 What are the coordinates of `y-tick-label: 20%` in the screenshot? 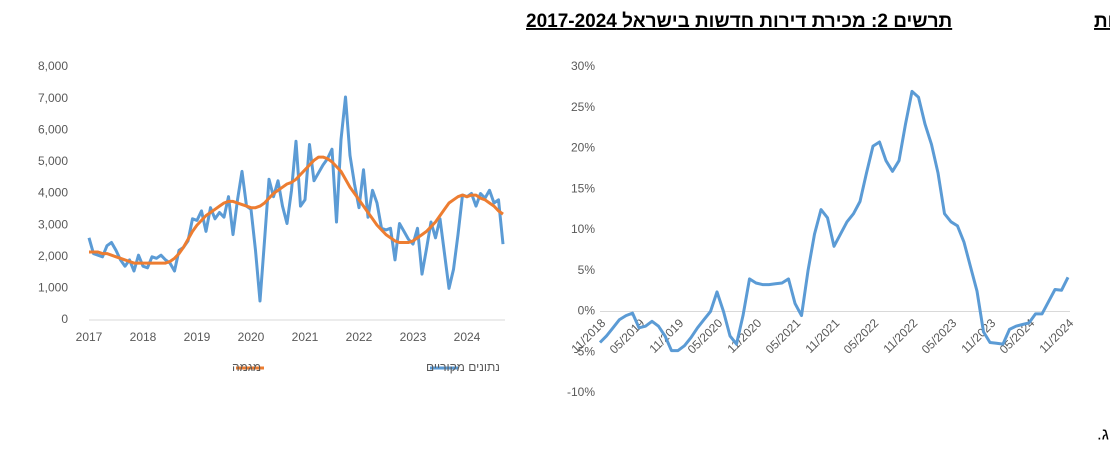 It's located at (583, 148).